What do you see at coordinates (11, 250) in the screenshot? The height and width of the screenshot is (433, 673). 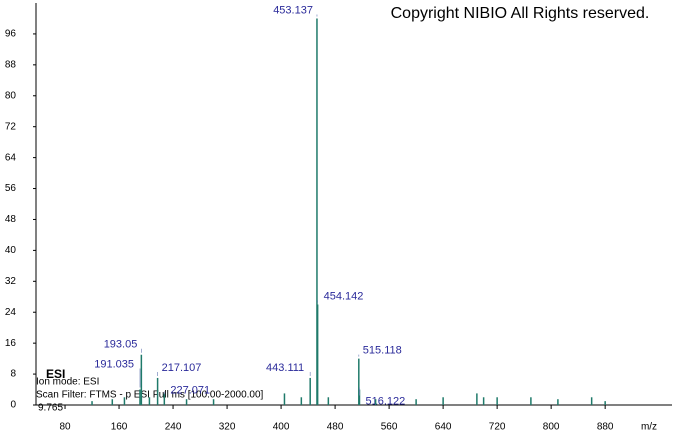 I see `y-tick-label: 40` at bounding box center [11, 250].